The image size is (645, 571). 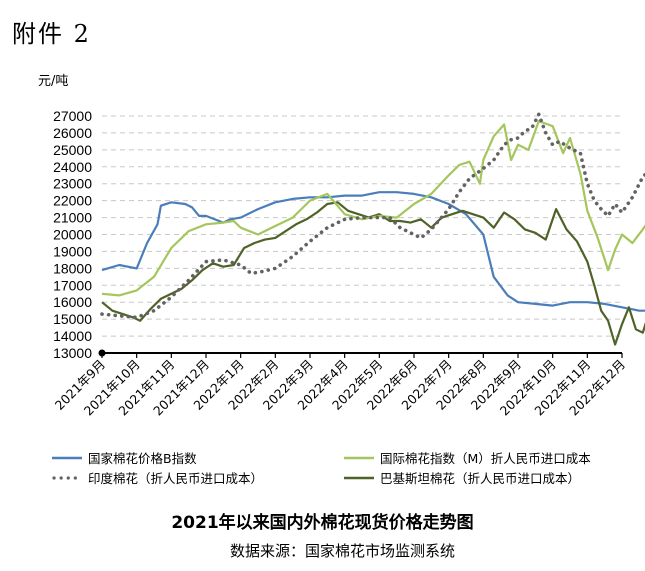 I want to click on legend-label-m-index: 国际棉花指数（M）折人民币进口成本, so click(x=485, y=458).